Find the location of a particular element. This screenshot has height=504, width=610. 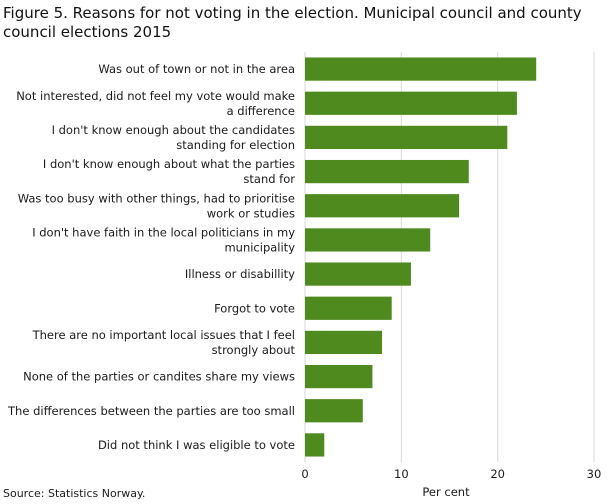

category-label: strongly about is located at coordinates (254, 350).